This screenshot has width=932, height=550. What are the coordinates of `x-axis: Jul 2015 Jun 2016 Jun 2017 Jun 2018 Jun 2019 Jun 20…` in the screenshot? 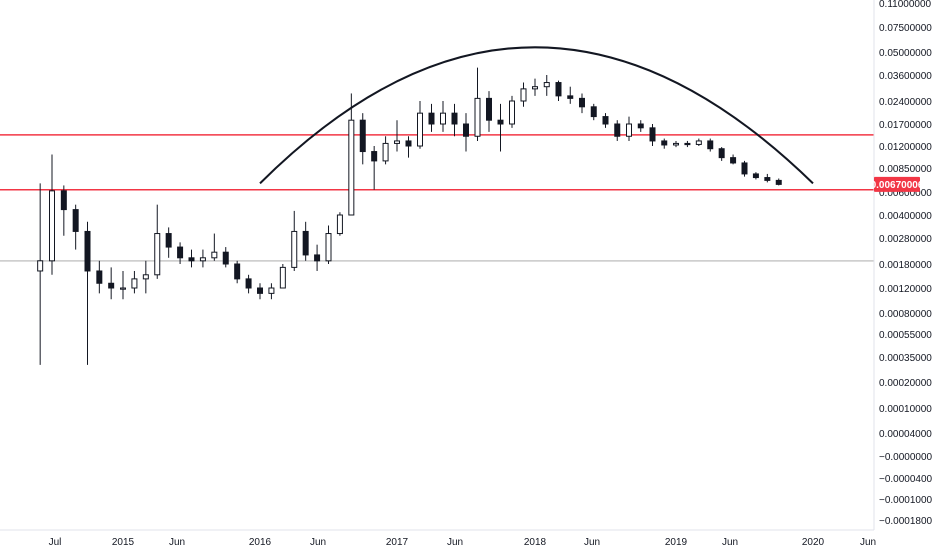 It's located at (462, 542).